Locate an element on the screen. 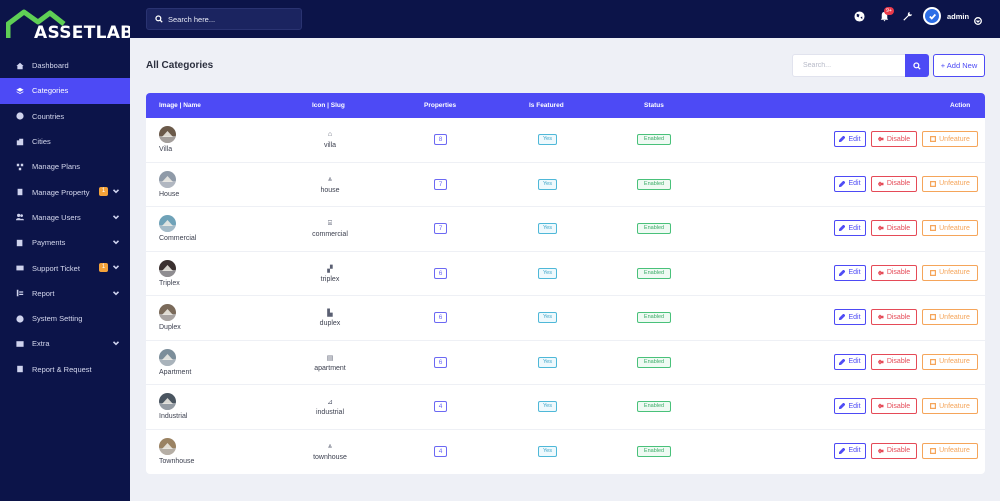 The width and height of the screenshot is (1000, 501). category-slug: townhouse is located at coordinates (330, 457).